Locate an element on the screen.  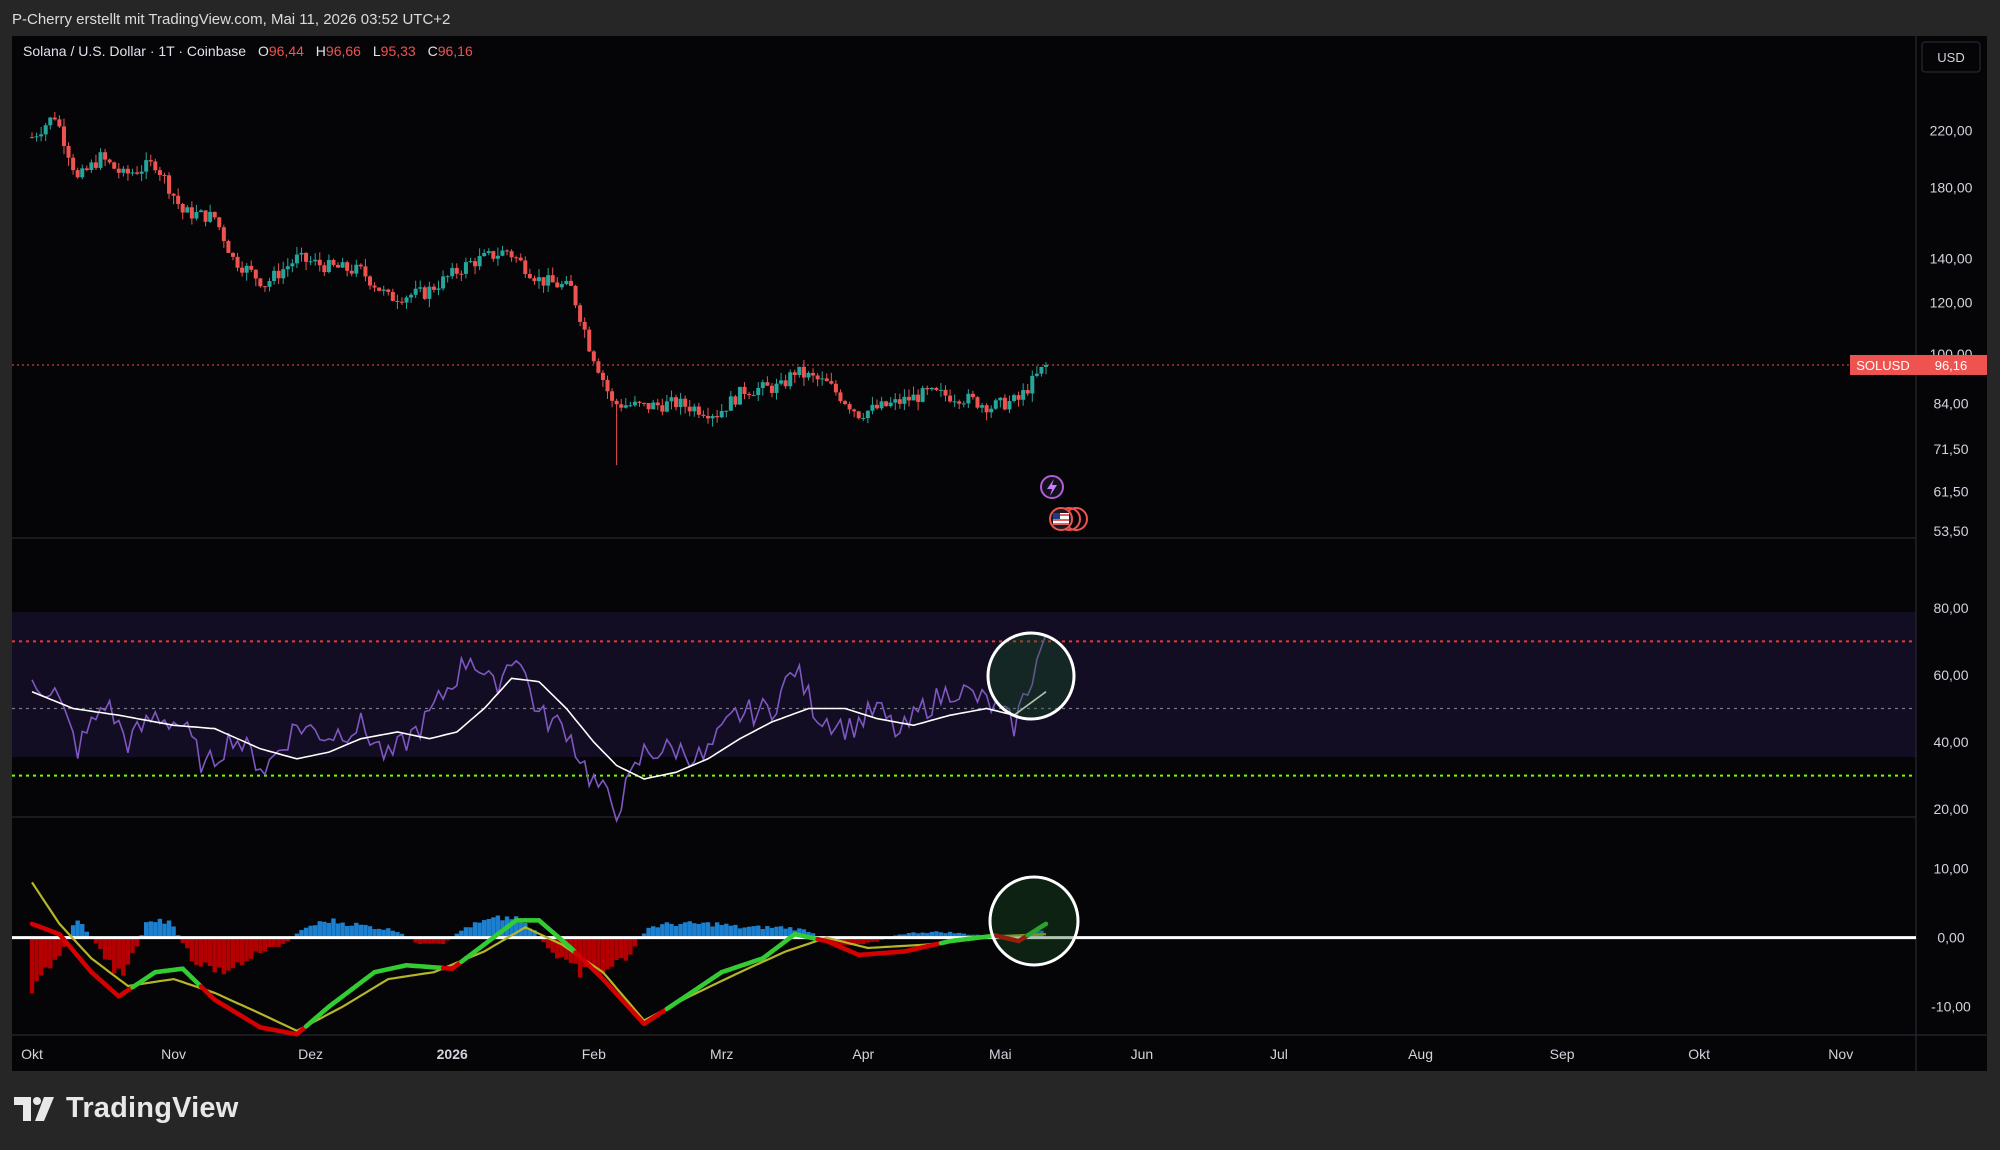
macd-tick-label: 10,00 is located at coordinates (1950, 869).